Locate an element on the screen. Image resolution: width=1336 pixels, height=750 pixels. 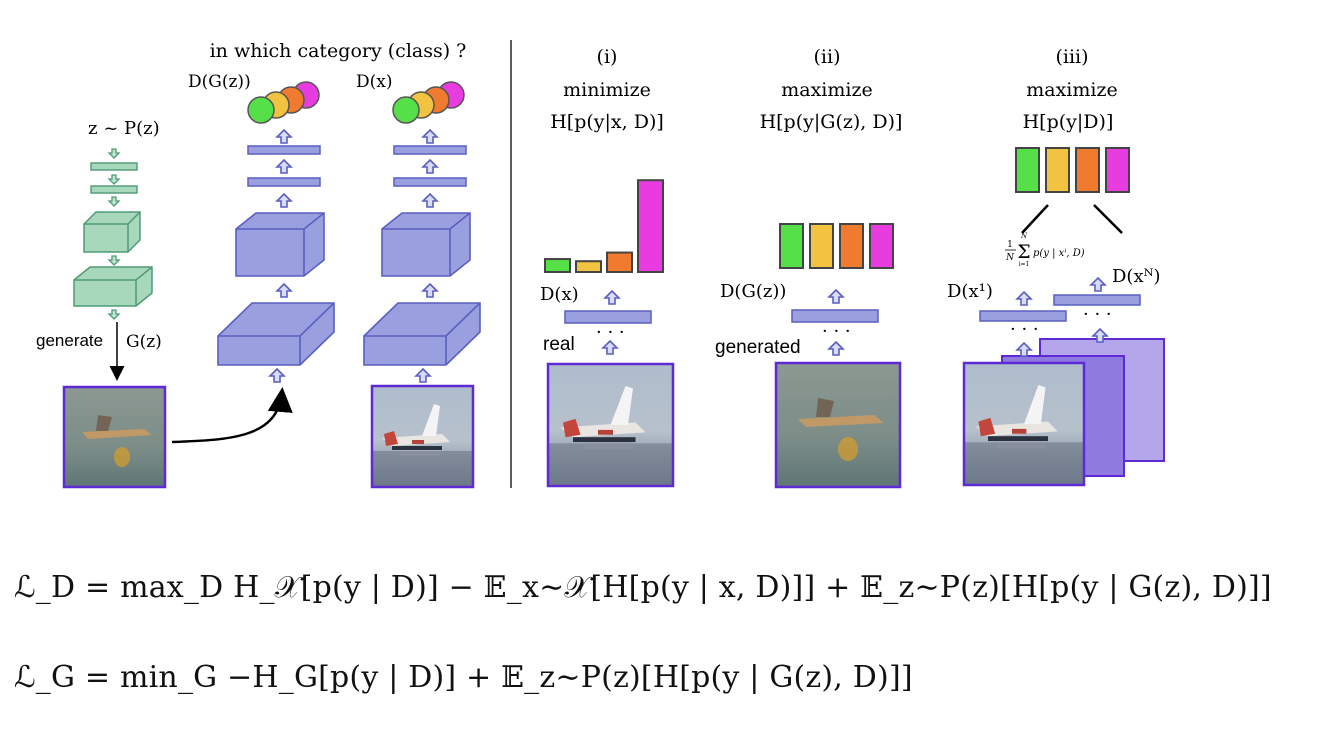
col1-op: minimize is located at coordinates (607, 90).